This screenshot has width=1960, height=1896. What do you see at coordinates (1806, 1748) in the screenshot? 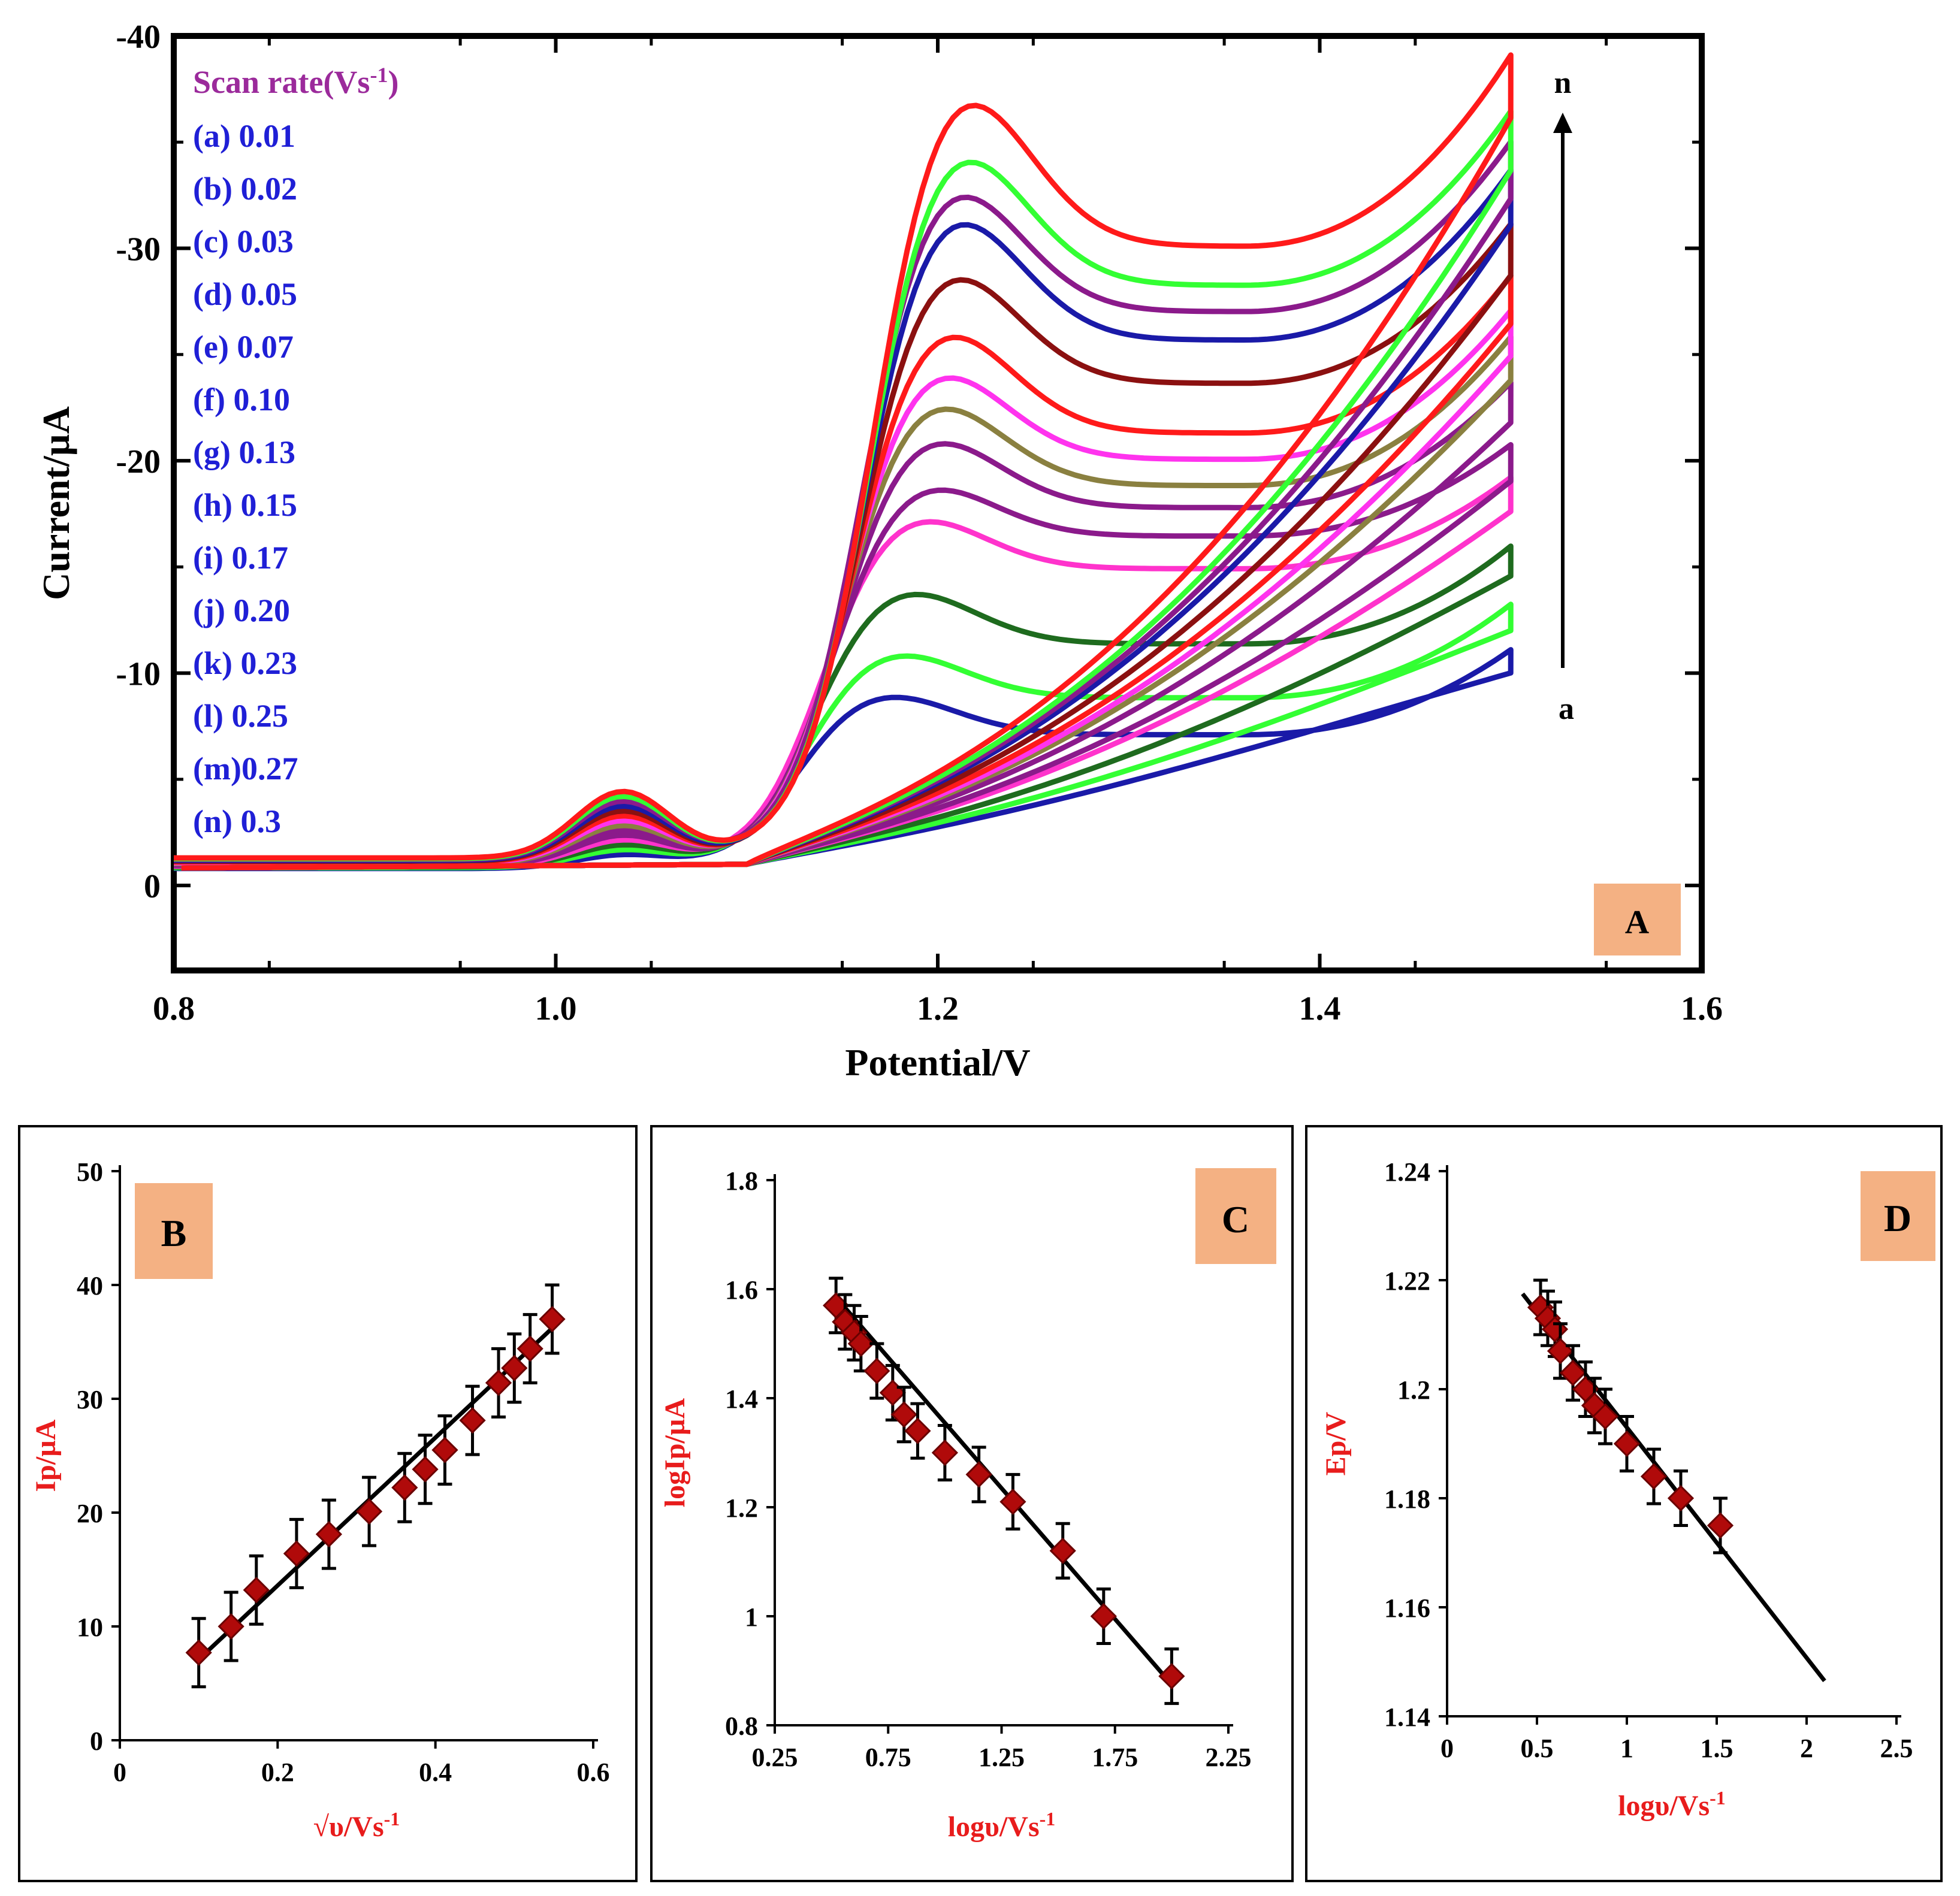
I see `panel-d-xtick-label: 2` at bounding box center [1806, 1748].